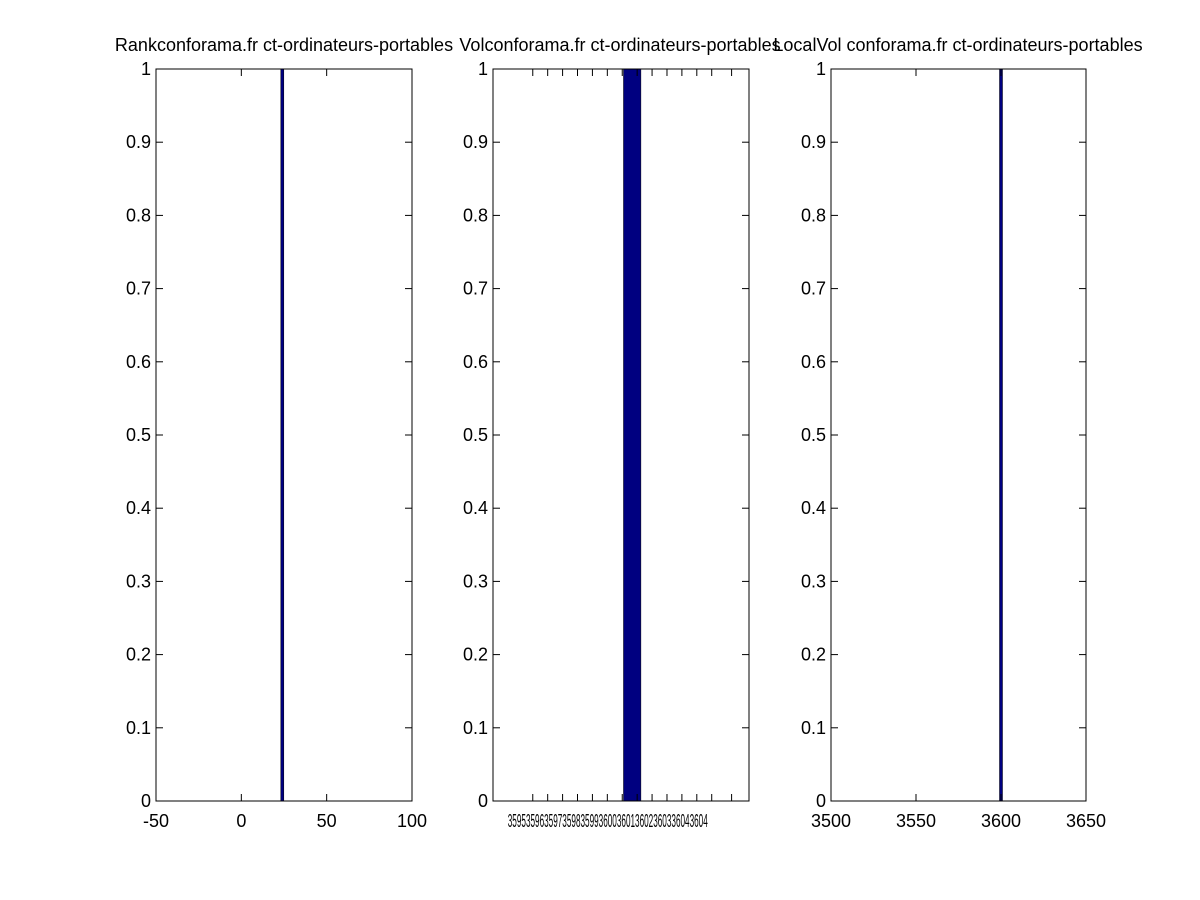  What do you see at coordinates (146, 801) in the screenshot?
I see `rank-ytick-label: 0` at bounding box center [146, 801].